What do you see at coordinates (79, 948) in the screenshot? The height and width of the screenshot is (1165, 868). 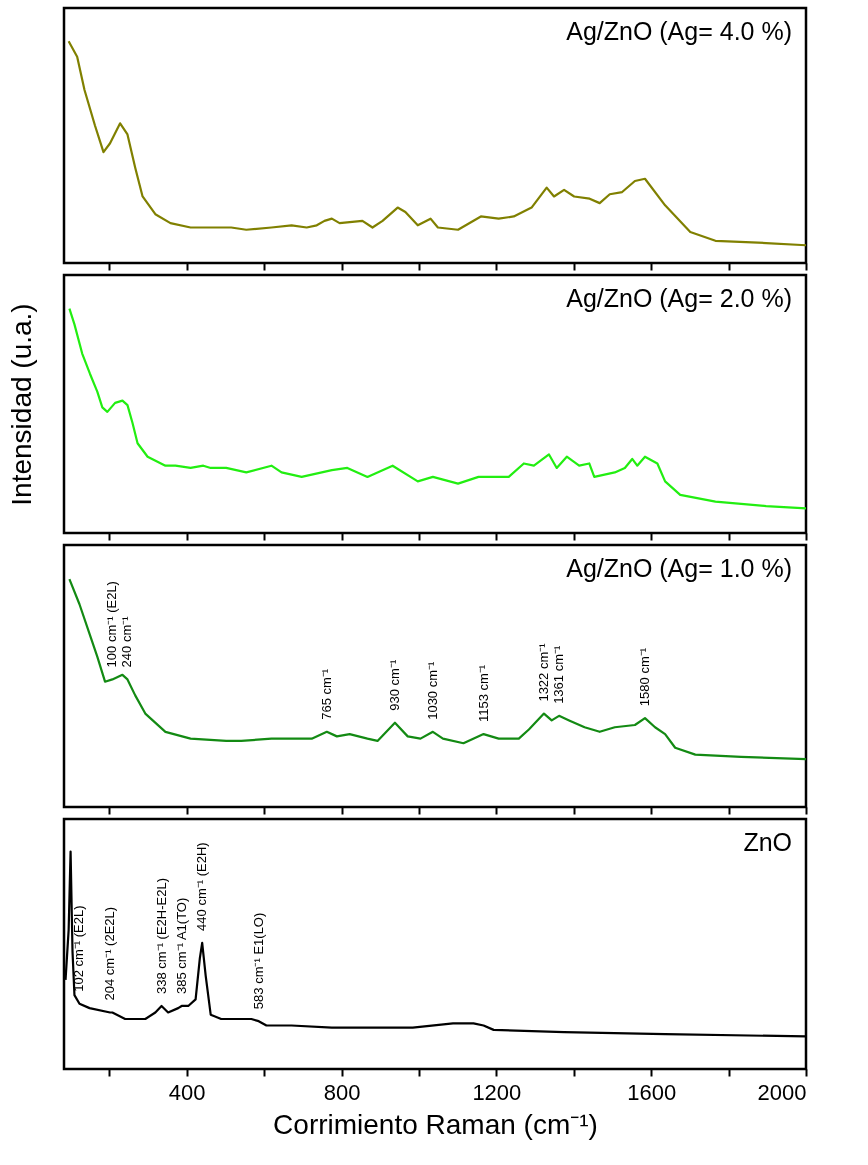 I see `annotation: 102 cm⁻¹ (E2L)` at bounding box center [79, 948].